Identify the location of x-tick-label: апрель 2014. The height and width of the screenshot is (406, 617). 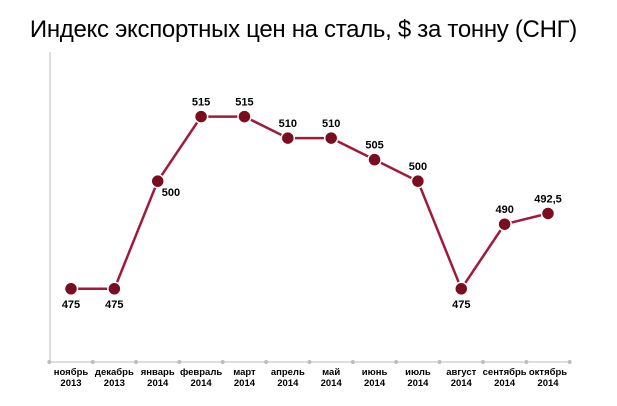
(288, 378).